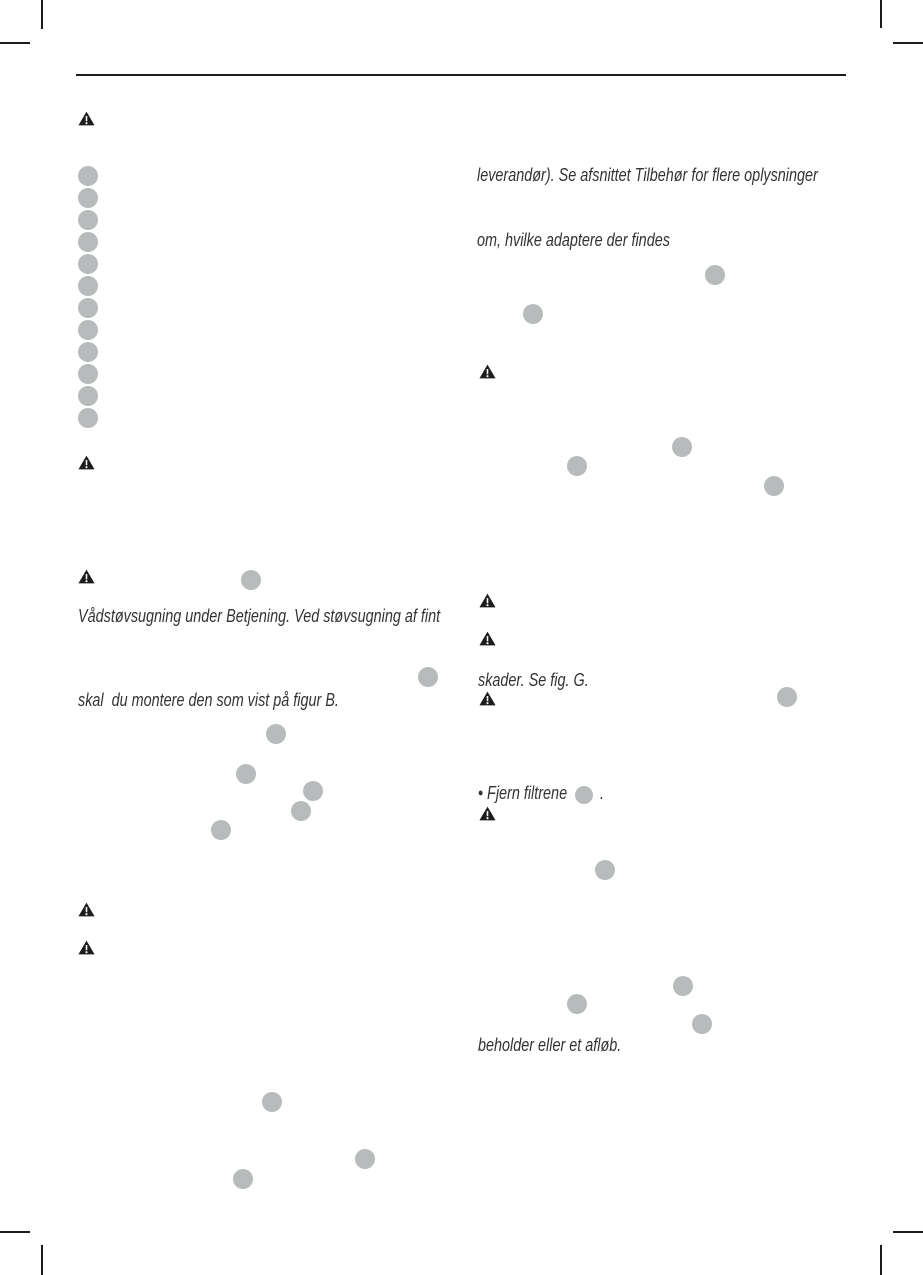 The image size is (923, 1275). What do you see at coordinates (550, 1045) in the screenshot?
I see `right-paragraph-fragment-3: beholder eller et afløb.` at bounding box center [550, 1045].